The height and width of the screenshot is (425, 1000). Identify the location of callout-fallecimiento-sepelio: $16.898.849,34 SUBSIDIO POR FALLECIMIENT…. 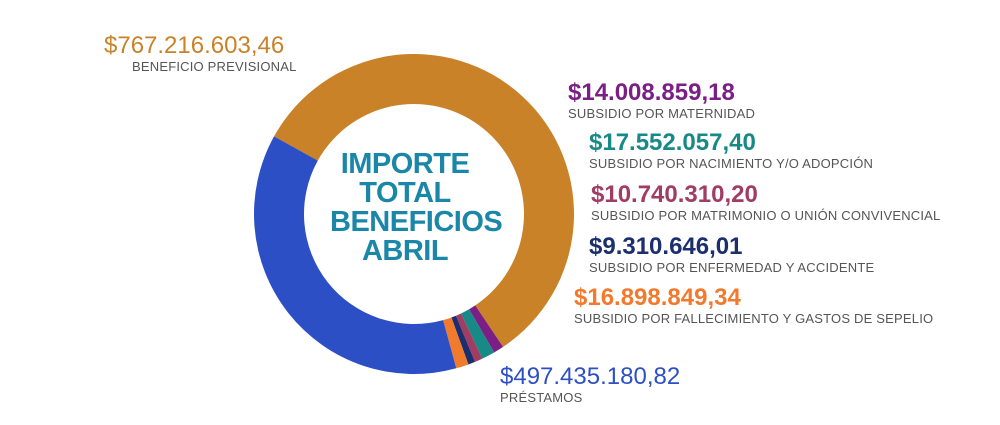
(753, 306).